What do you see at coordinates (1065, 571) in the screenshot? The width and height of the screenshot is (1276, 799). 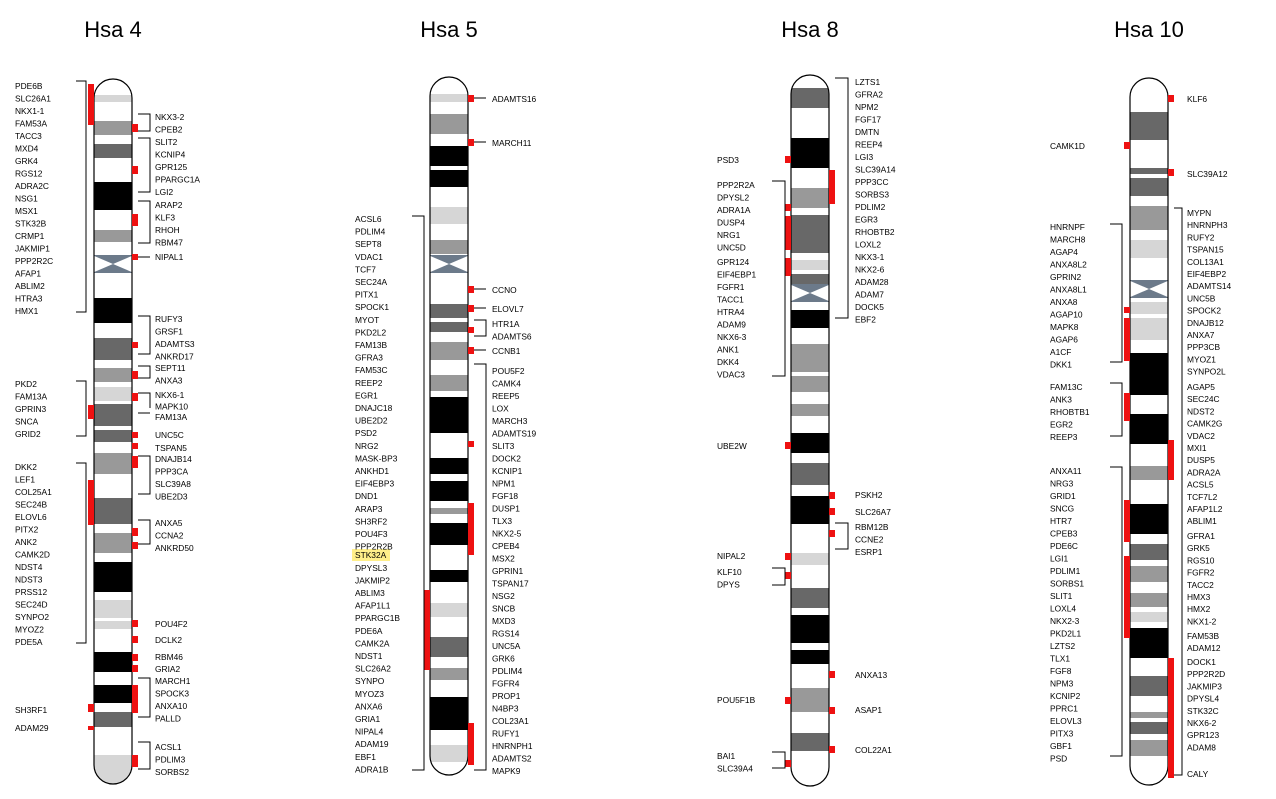 I see `gene-label: PDLIM1` at bounding box center [1065, 571].